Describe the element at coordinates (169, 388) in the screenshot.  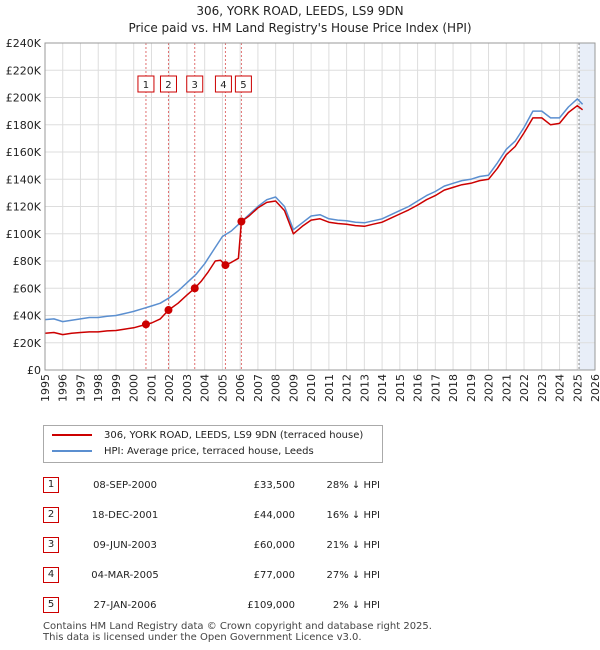
I see `x-tick-label: 2002` at that location.